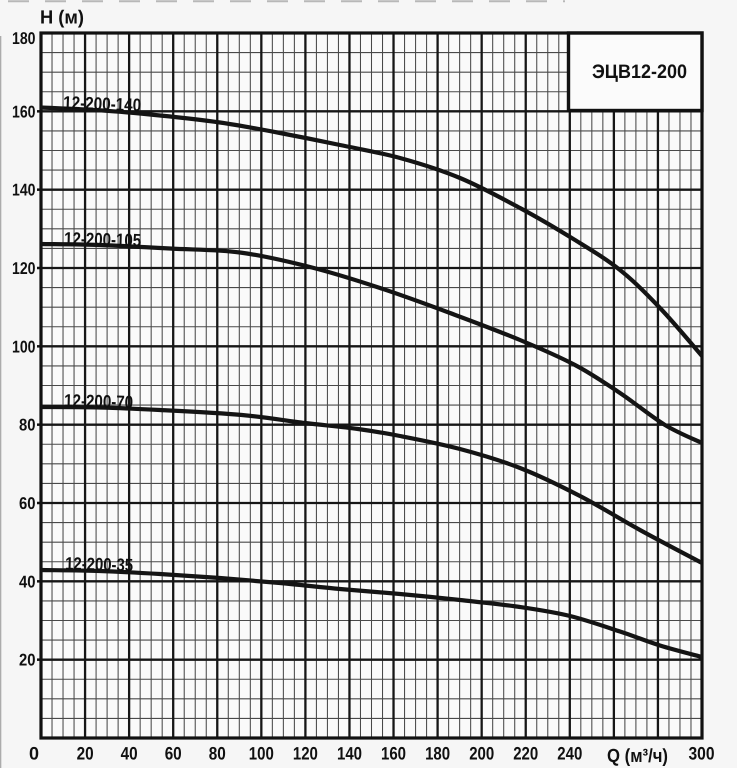  Describe the element at coordinates (569, 754) in the screenshot. I see `svg-text: 240` at that location.